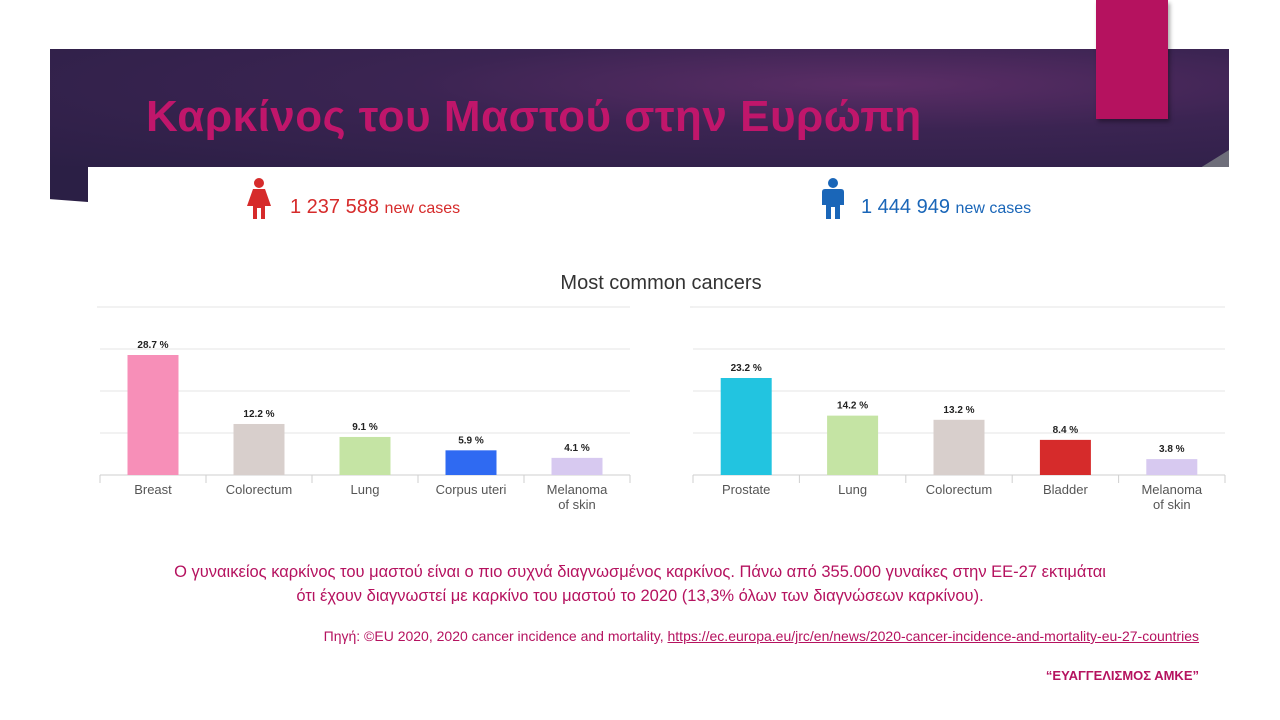  Describe the element at coordinates (153, 489) in the screenshot. I see `category-label: Breast` at that location.